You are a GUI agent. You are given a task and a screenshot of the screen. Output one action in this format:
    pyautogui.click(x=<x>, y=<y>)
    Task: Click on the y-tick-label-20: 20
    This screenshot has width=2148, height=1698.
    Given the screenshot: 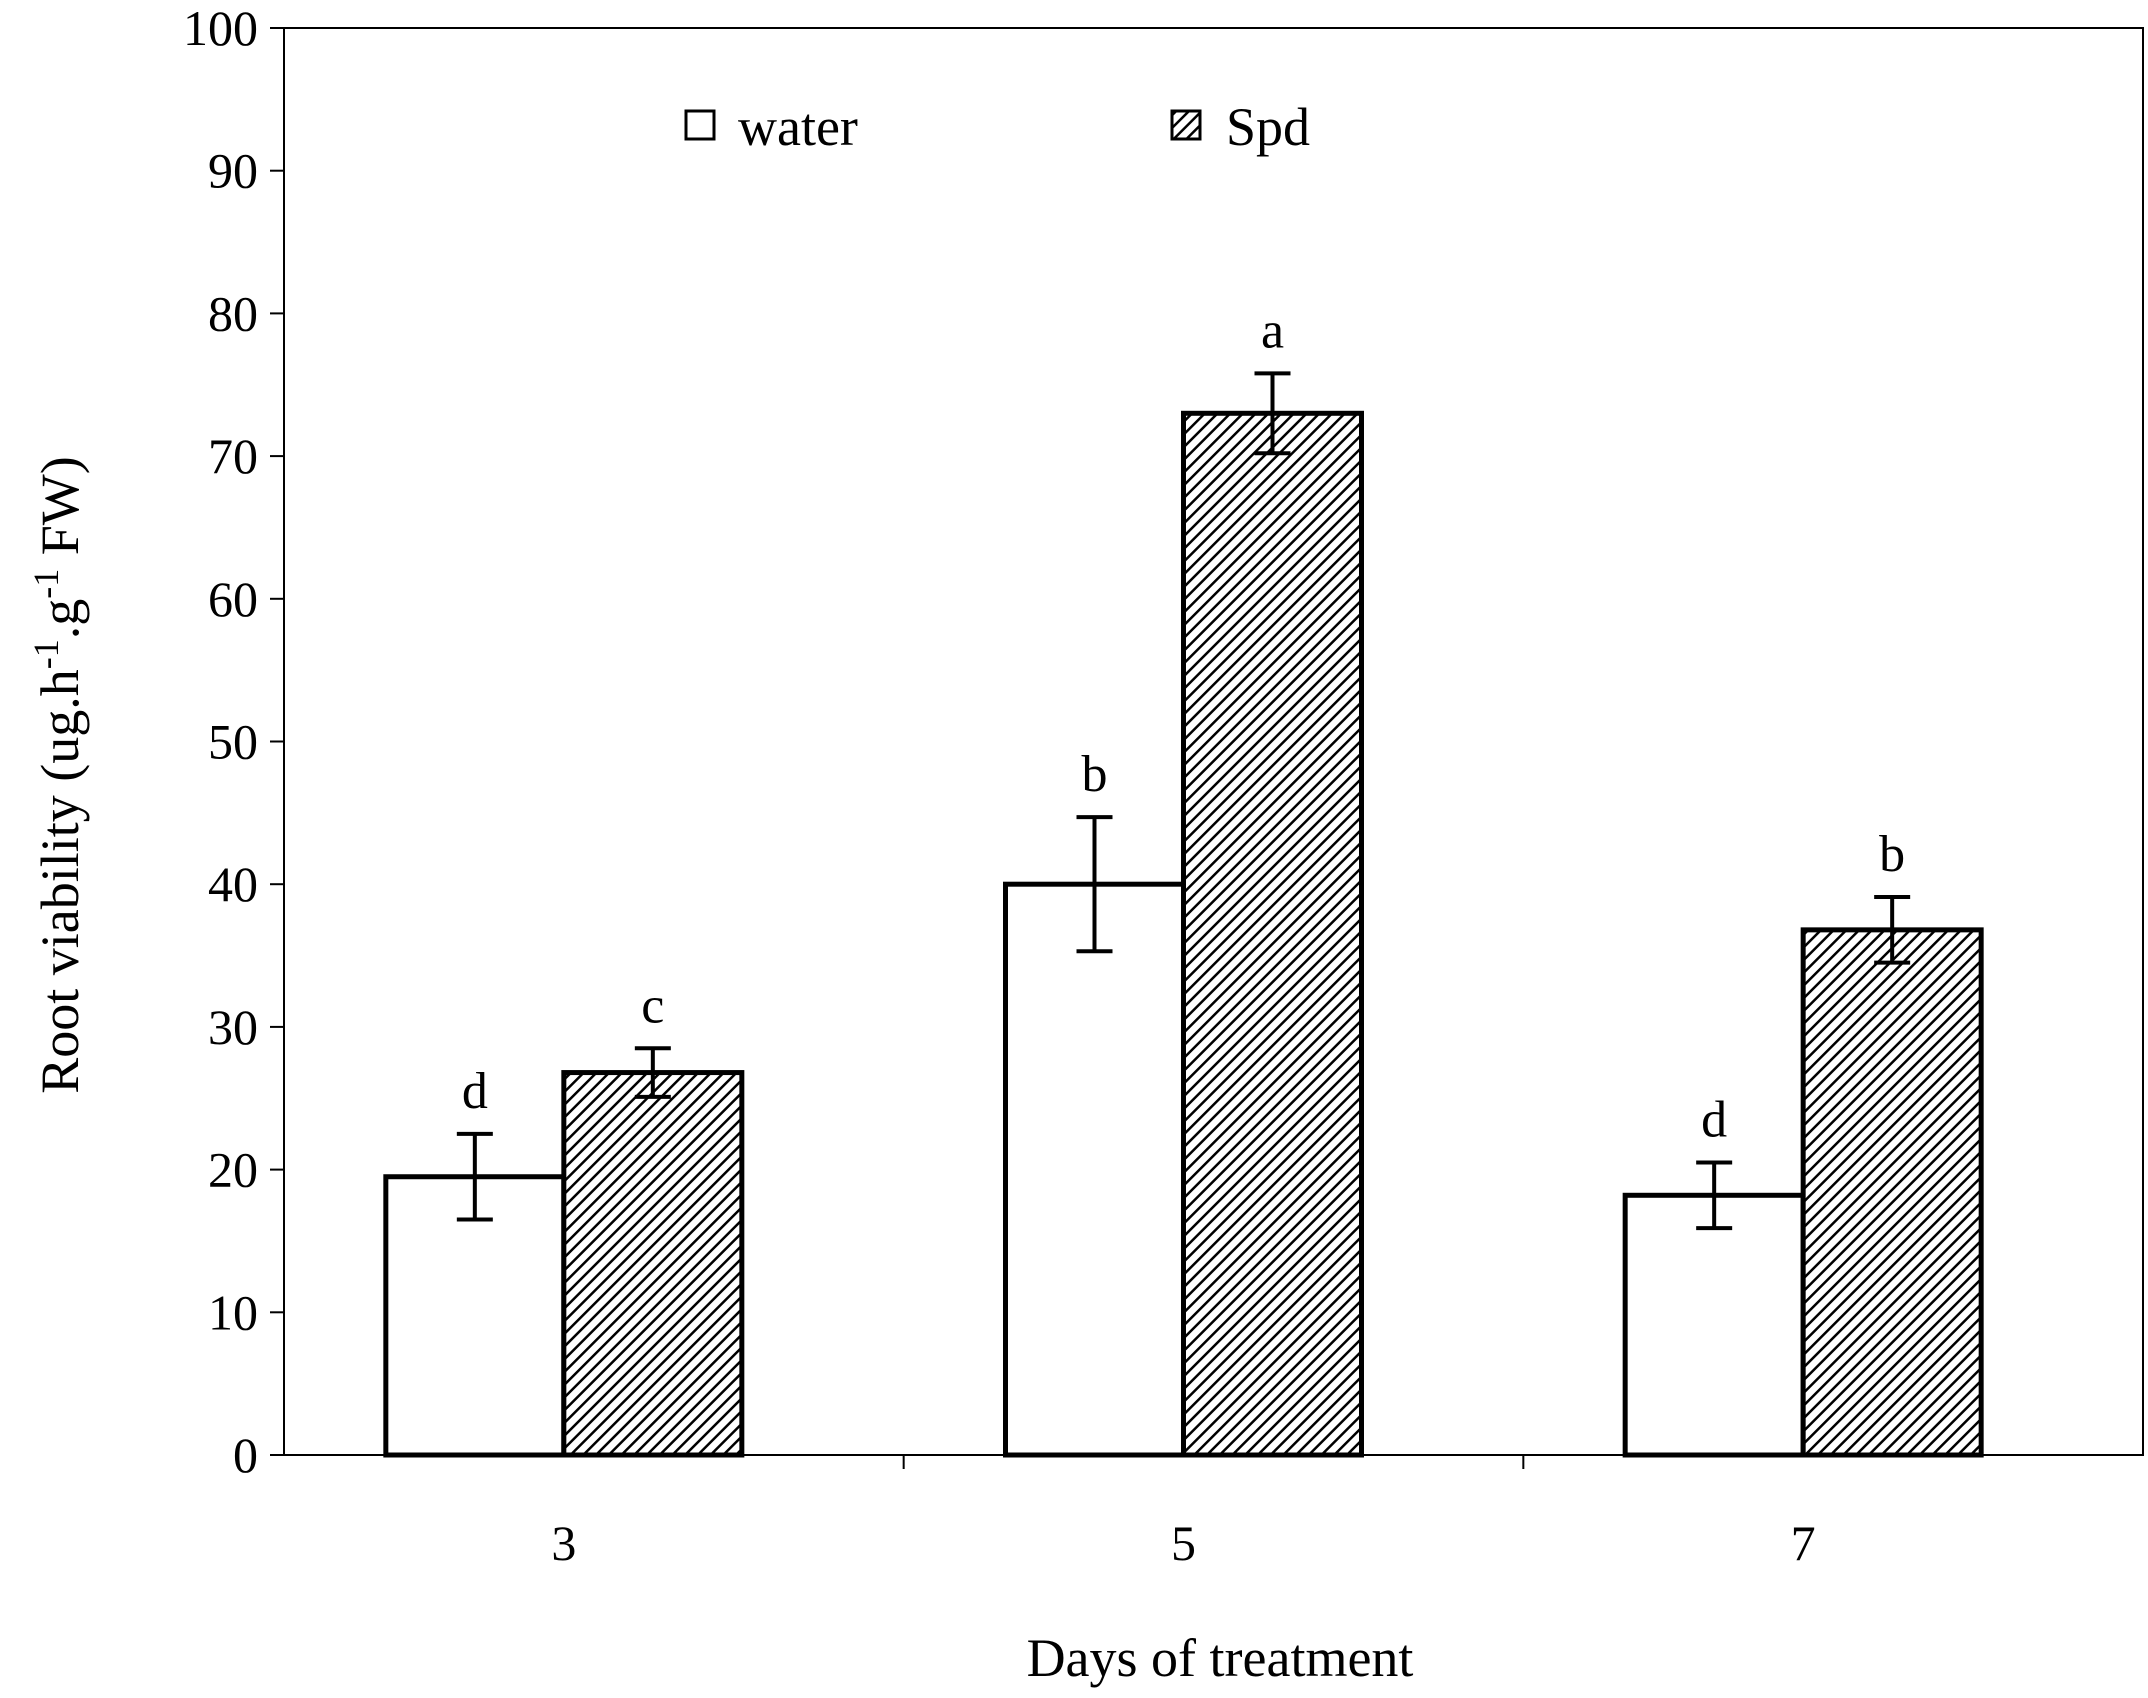 What is the action you would take?
    pyautogui.click(x=233, y=1170)
    